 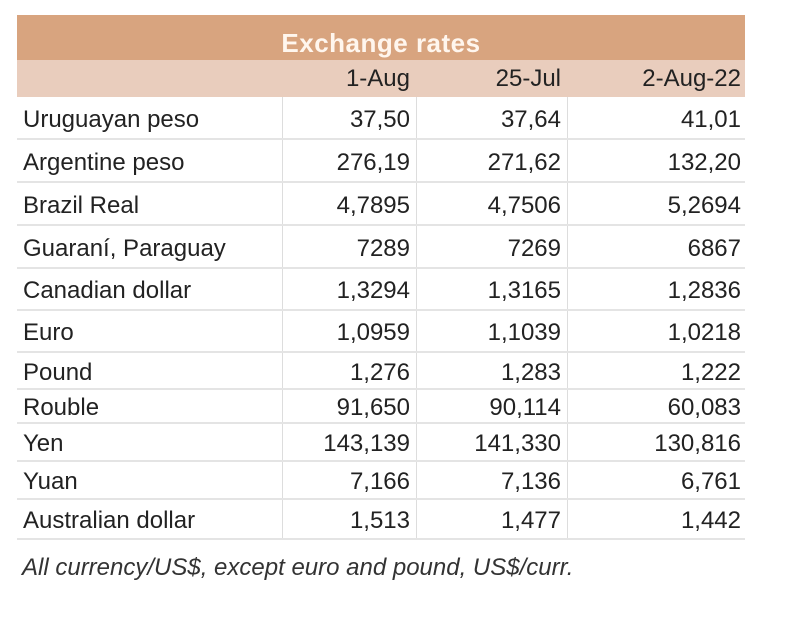 What do you see at coordinates (124, 248) in the screenshot?
I see `currency-name: Guaraní, Paraguay` at bounding box center [124, 248].